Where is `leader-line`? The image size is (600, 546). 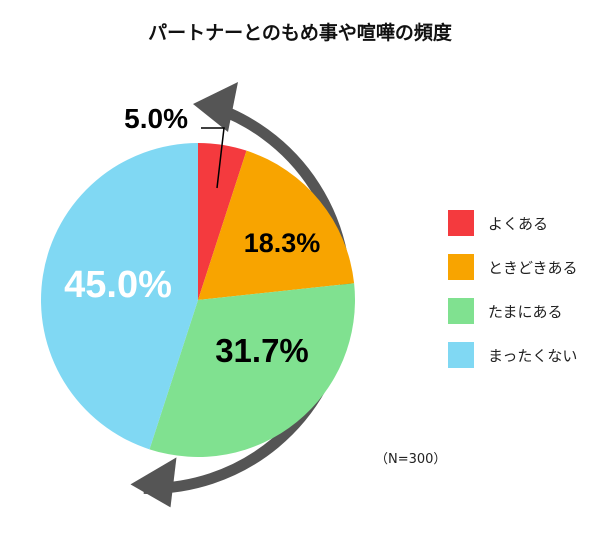 leader-line is located at coordinates (213, 158).